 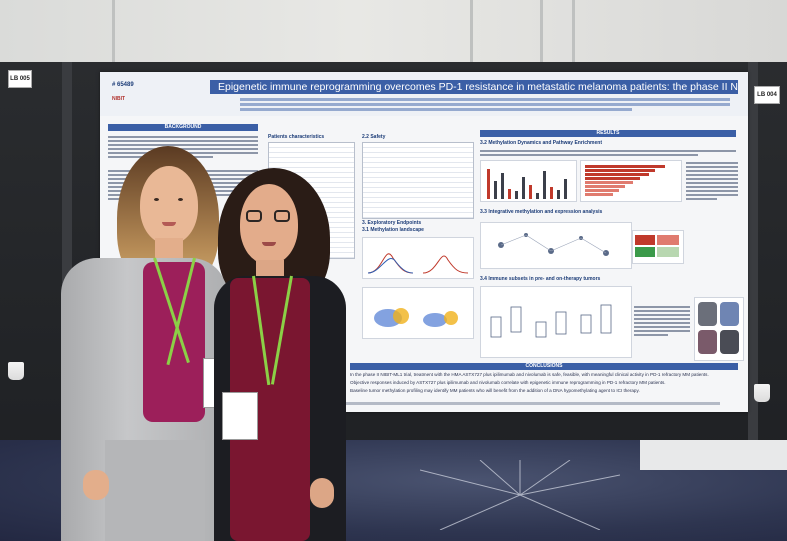 What do you see at coordinates (392, 223) in the screenshot?
I see `heading-exploratory: 3. Exploratory Endpoints` at bounding box center [392, 223].